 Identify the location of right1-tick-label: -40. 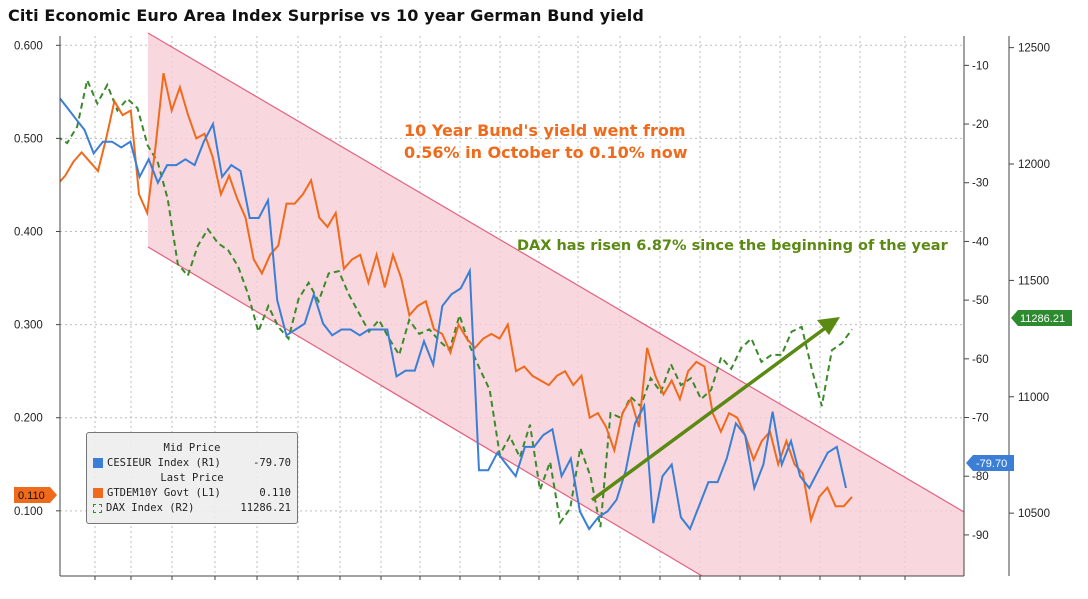
(980, 242).